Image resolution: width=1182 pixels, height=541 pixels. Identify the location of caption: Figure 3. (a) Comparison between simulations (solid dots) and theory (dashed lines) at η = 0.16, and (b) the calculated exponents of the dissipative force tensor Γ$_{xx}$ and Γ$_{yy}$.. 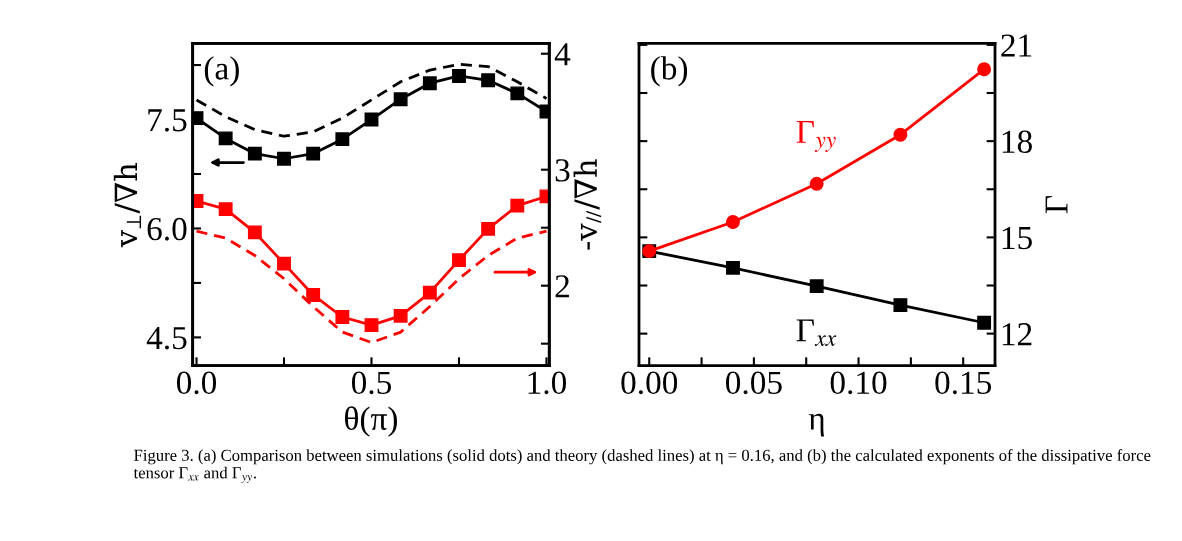
(642, 466).